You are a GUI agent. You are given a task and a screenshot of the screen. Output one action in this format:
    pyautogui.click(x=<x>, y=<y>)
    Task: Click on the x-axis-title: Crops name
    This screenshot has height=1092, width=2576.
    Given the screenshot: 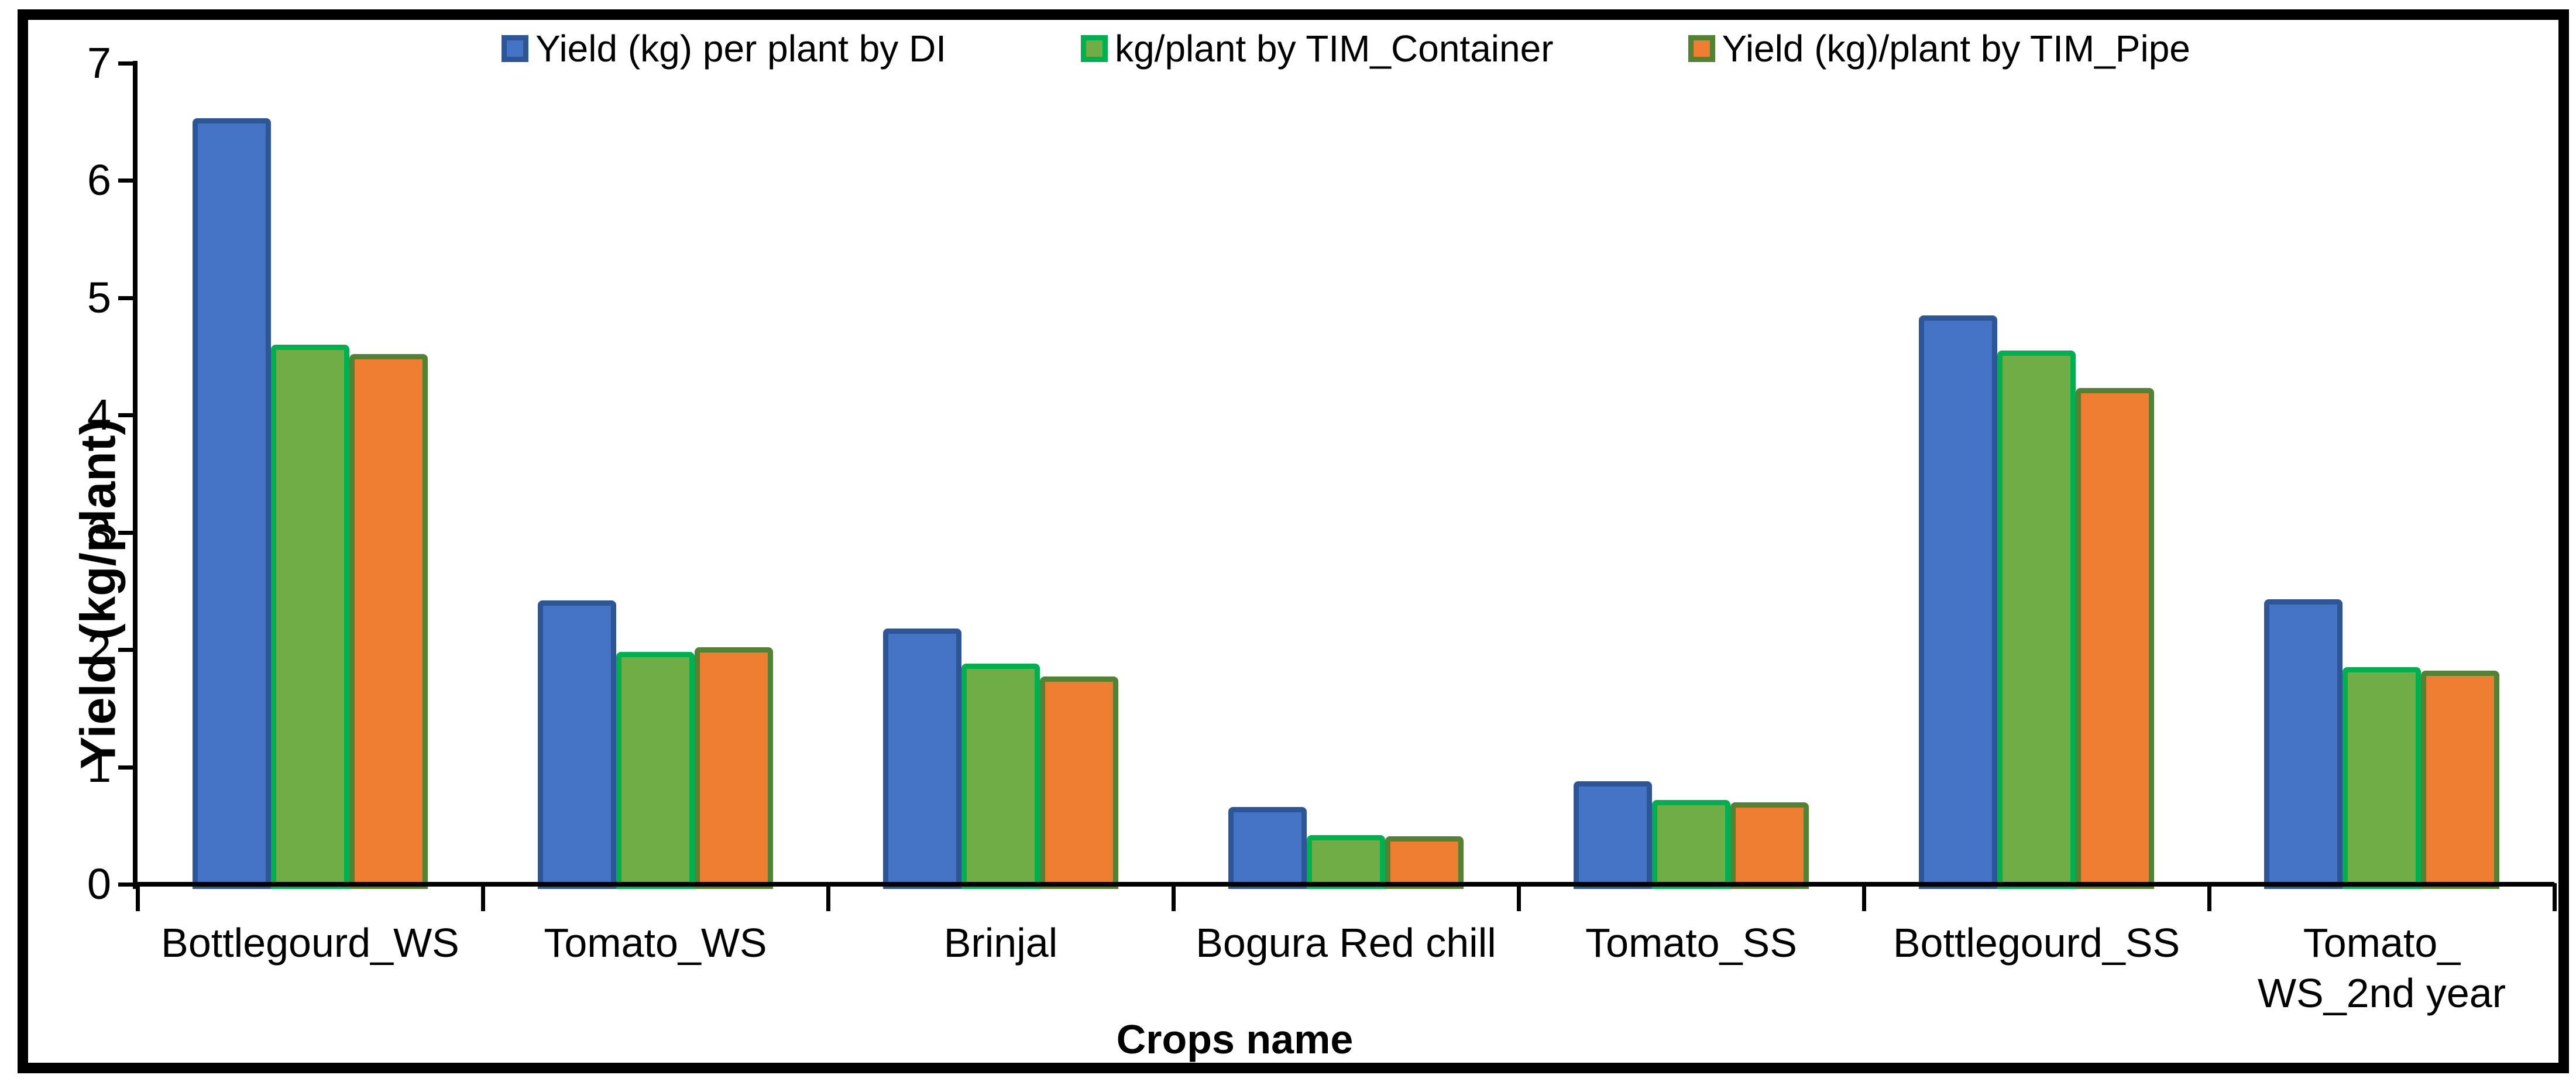 What is the action you would take?
    pyautogui.click(x=1235, y=1039)
    